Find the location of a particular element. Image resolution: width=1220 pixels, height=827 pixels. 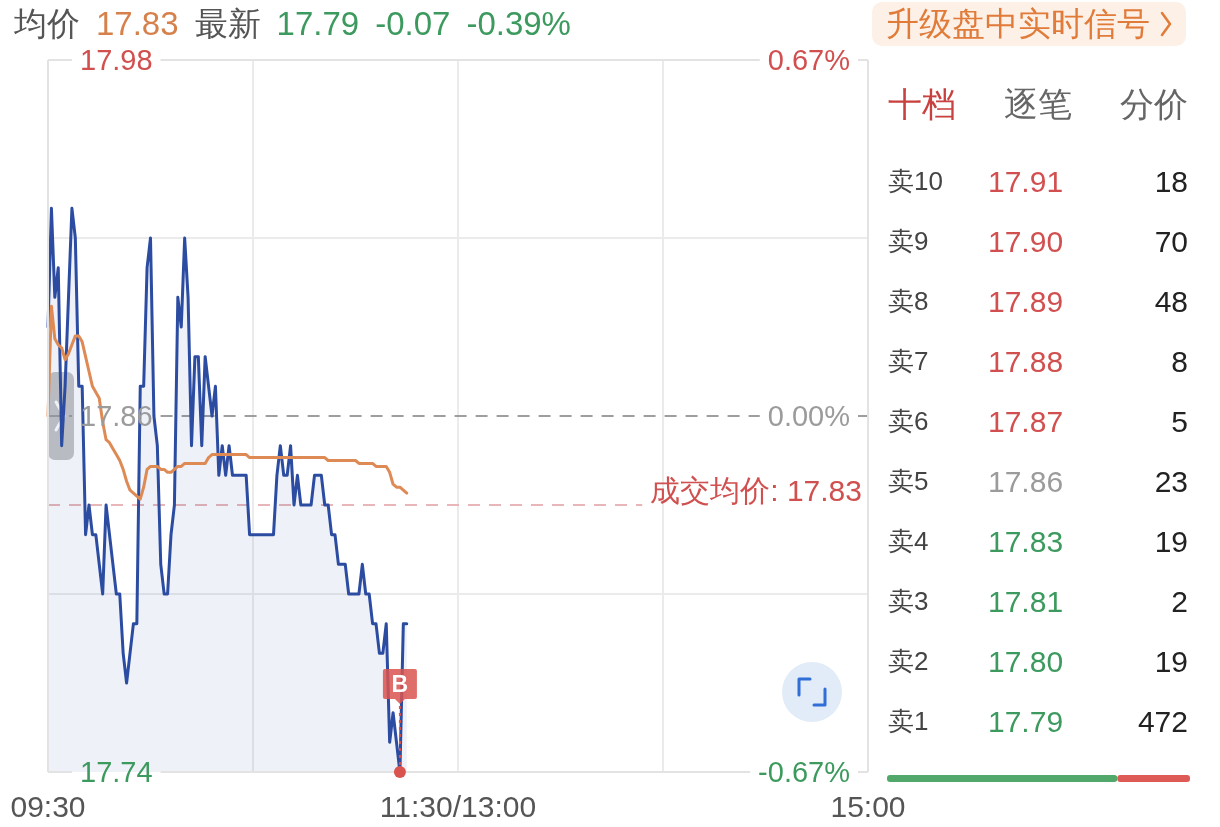

annotation: 最新 is located at coordinates (227, 23).